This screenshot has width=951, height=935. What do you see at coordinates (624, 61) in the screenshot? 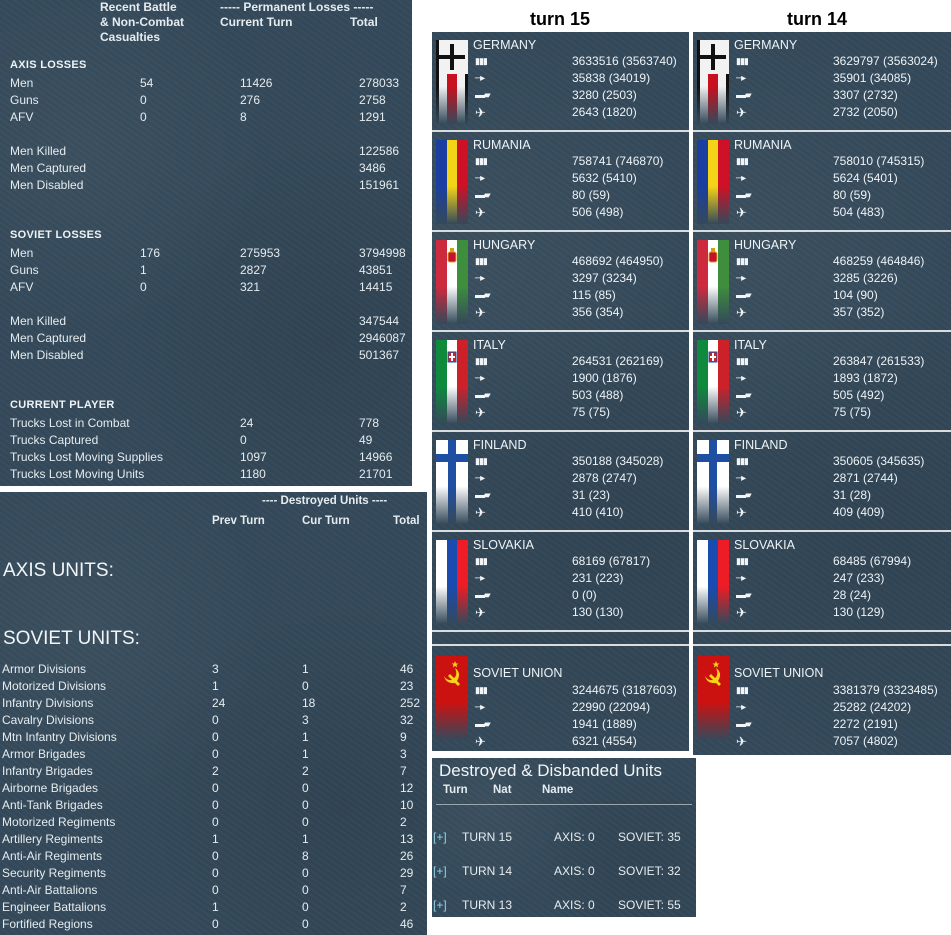
I see `nation-stat-value: 3633516 (3563740)` at bounding box center [624, 61].